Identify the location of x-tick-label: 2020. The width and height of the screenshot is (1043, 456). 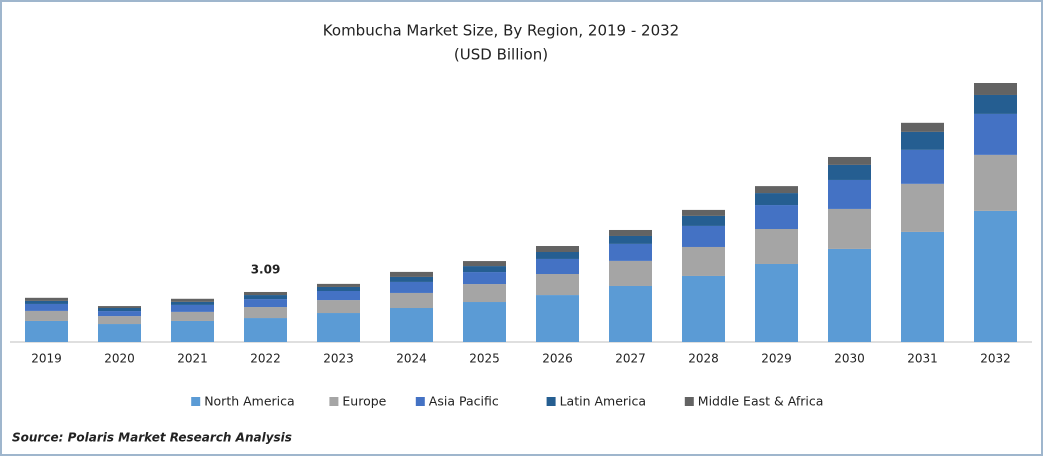
(119, 359).